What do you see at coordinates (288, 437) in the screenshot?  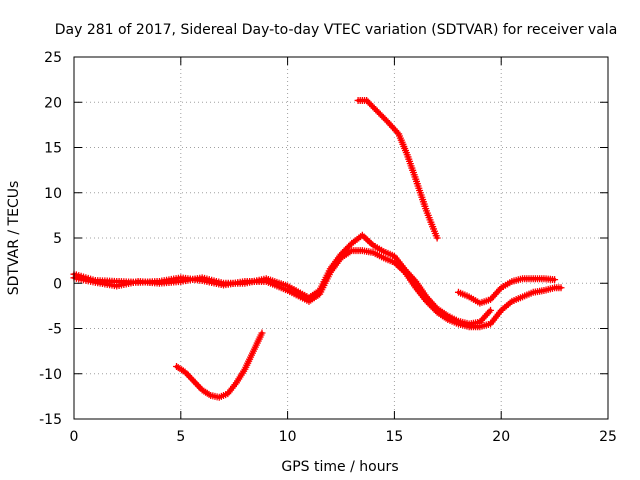 I see `x-tick-label: 10` at bounding box center [288, 437].